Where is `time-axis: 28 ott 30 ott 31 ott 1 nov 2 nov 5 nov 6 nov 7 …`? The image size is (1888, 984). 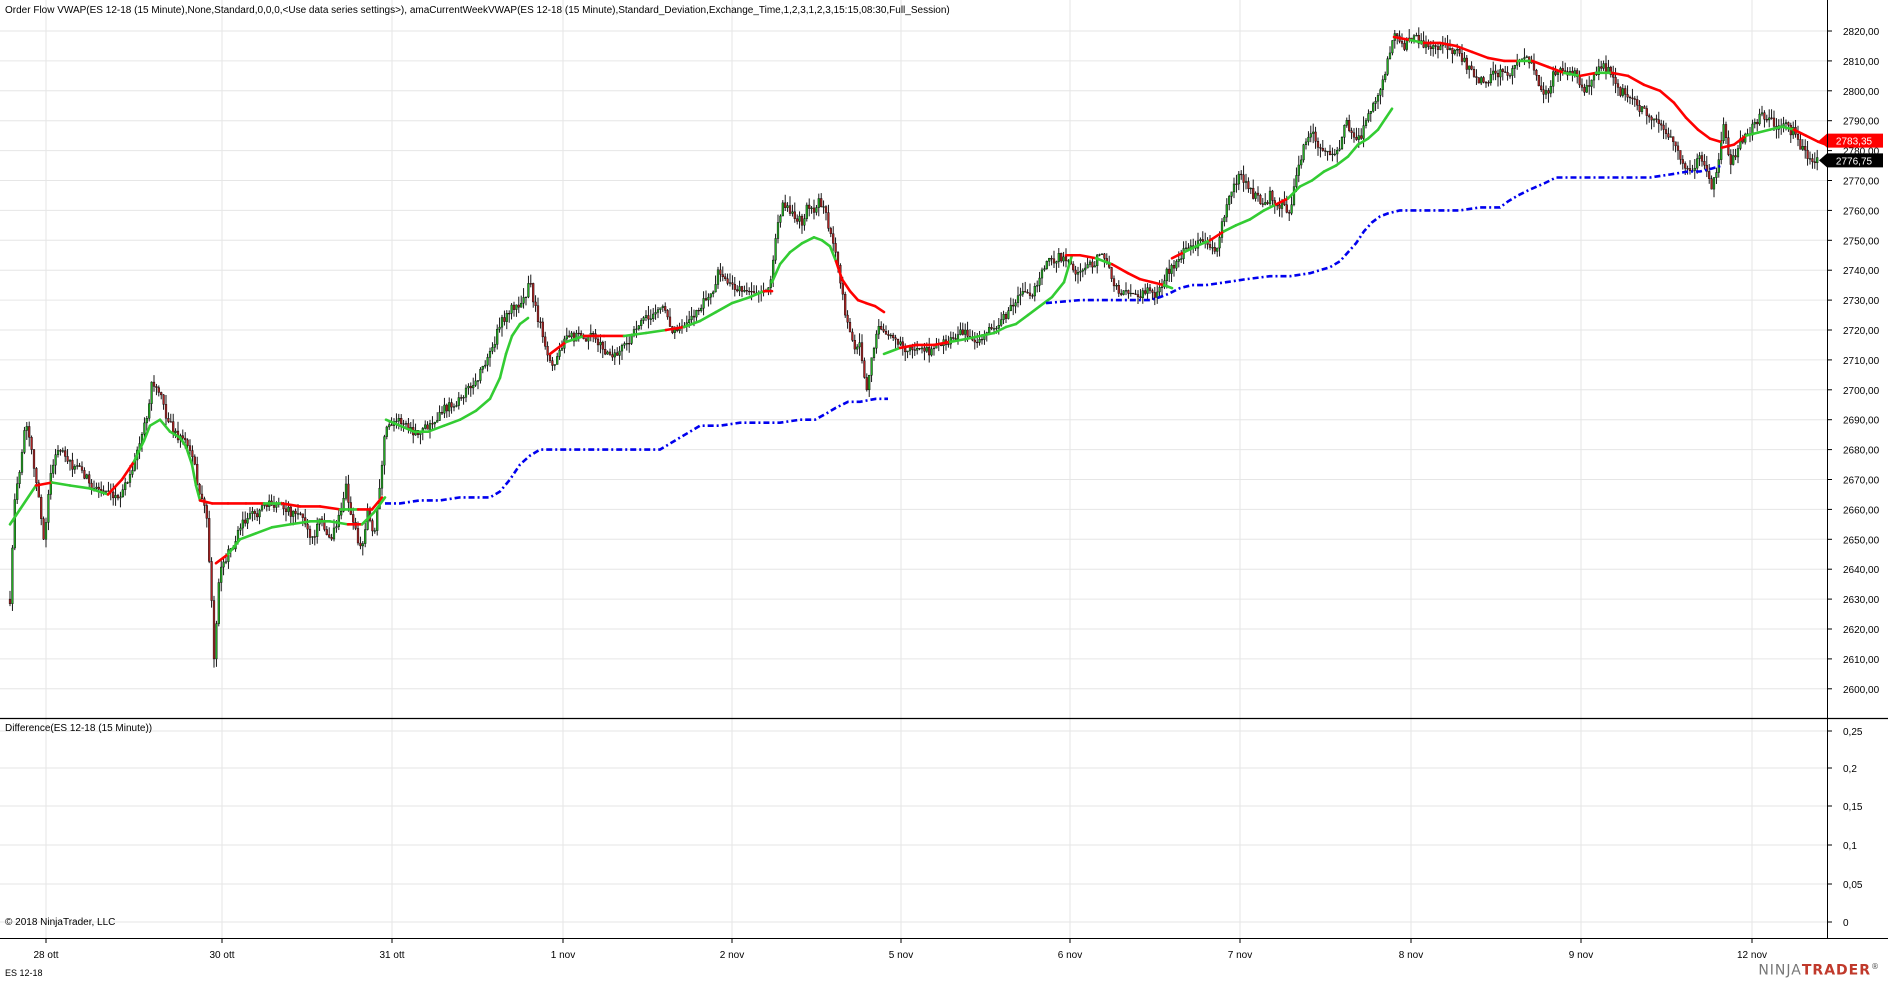 time-axis: 28 ott 30 ott 31 ott 1 nov 2 nov 5 nov 6 nov 7 … is located at coordinates (900, 949).